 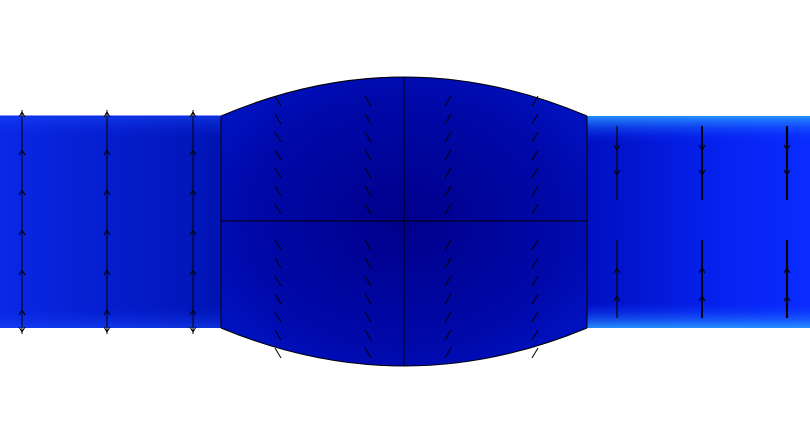 What do you see at coordinates (698, 222) in the screenshot?
I see `outlet-channel` at bounding box center [698, 222].